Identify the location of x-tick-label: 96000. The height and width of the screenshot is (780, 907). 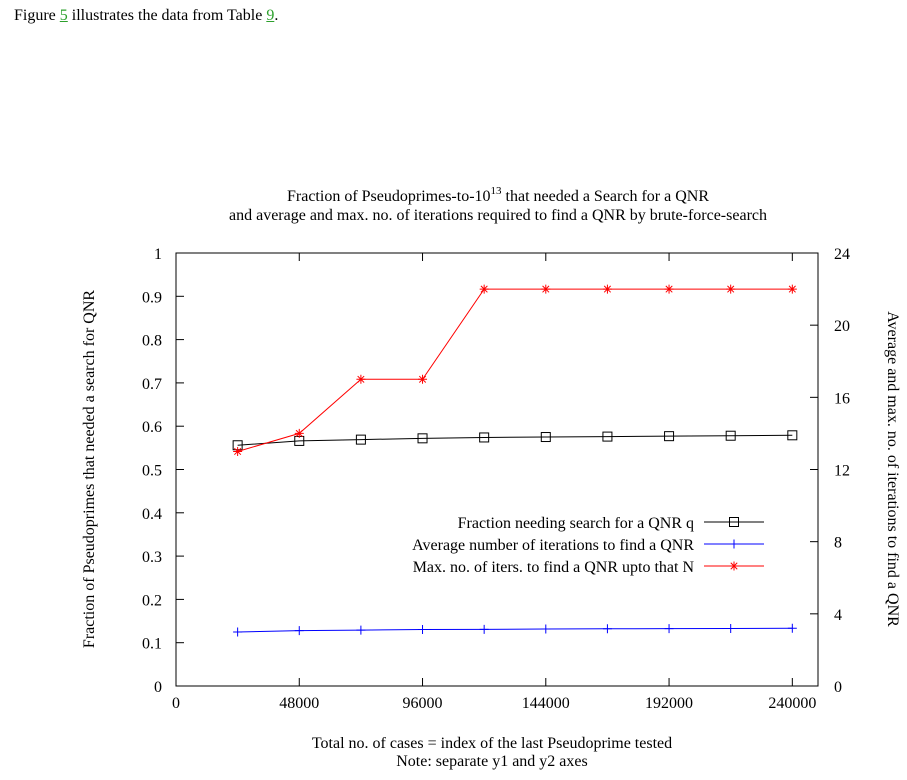
(423, 703).